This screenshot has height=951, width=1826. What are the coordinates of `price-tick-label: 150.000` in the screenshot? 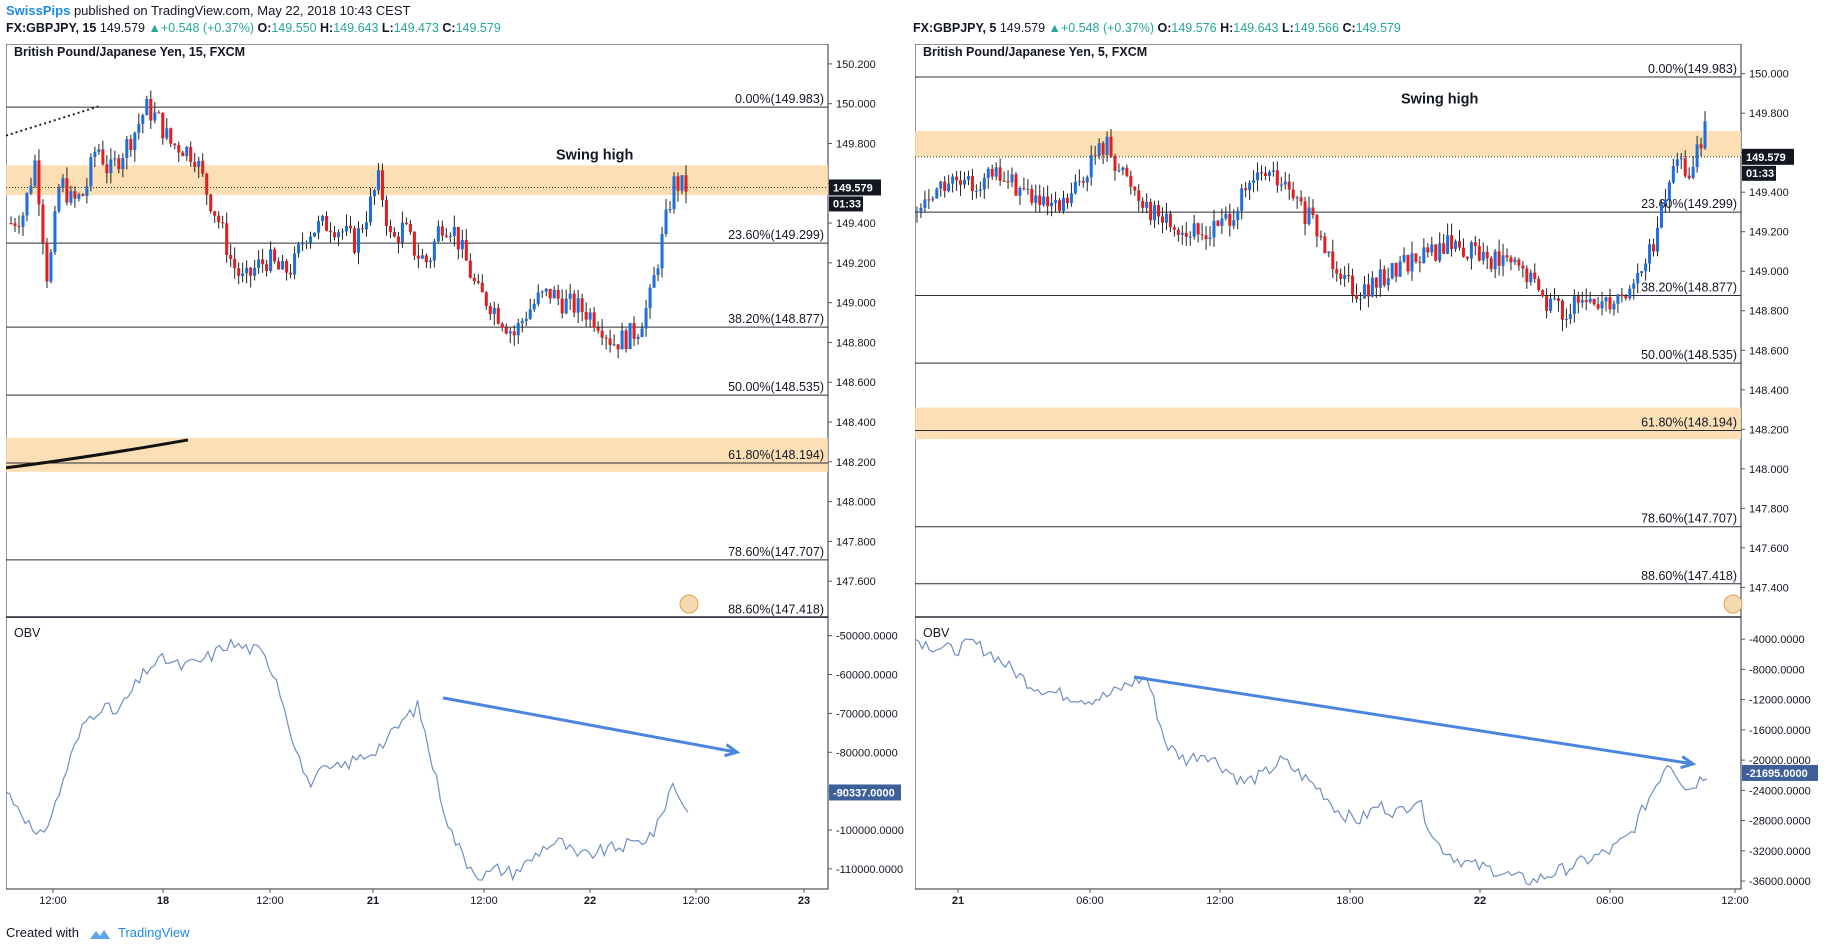 It's located at (856, 105).